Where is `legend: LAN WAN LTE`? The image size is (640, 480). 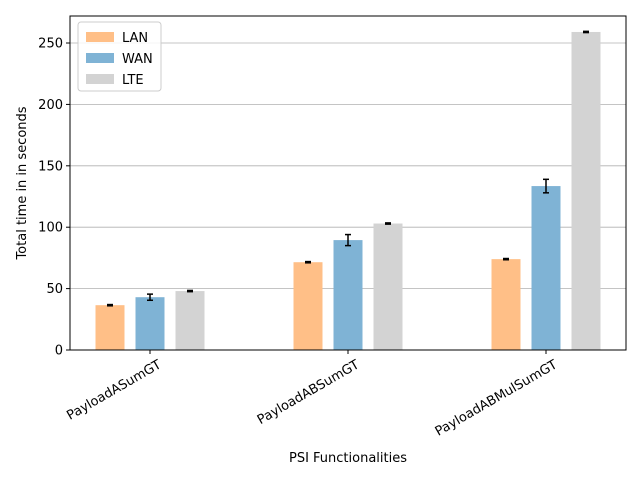 legend: LAN WAN LTE is located at coordinates (119, 56).